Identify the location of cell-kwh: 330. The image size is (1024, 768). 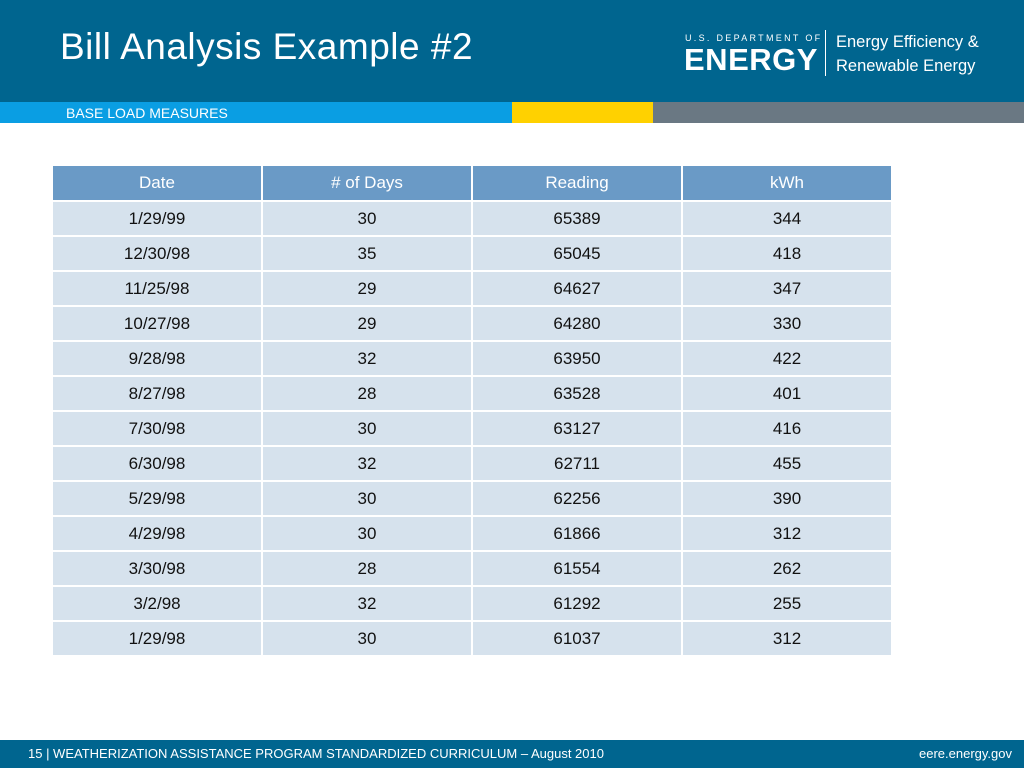
(787, 323).